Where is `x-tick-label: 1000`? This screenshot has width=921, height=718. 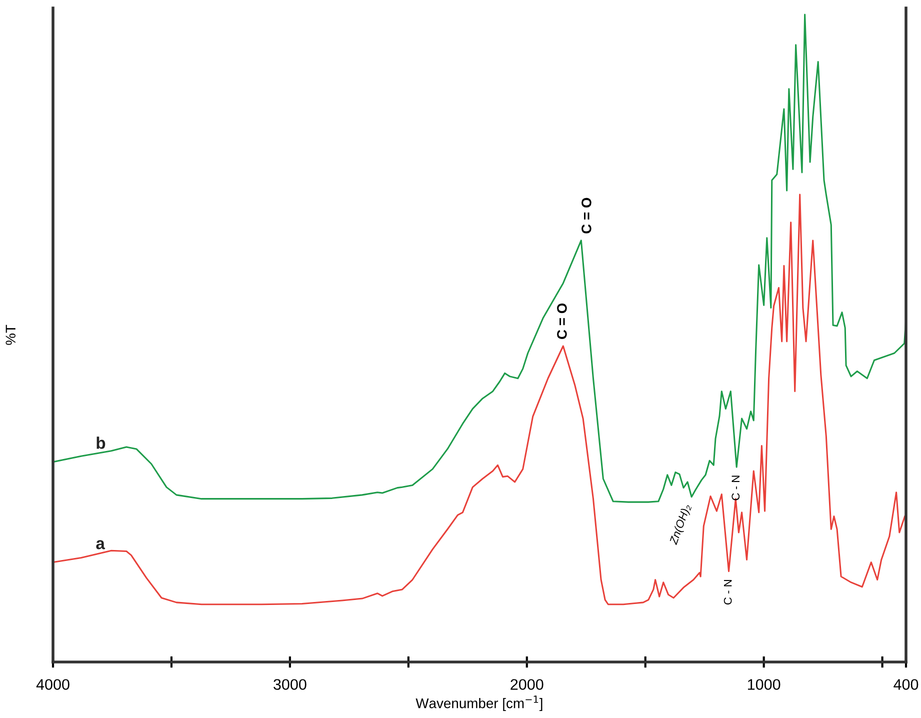
x-tick-label: 1000 is located at coordinates (764, 684).